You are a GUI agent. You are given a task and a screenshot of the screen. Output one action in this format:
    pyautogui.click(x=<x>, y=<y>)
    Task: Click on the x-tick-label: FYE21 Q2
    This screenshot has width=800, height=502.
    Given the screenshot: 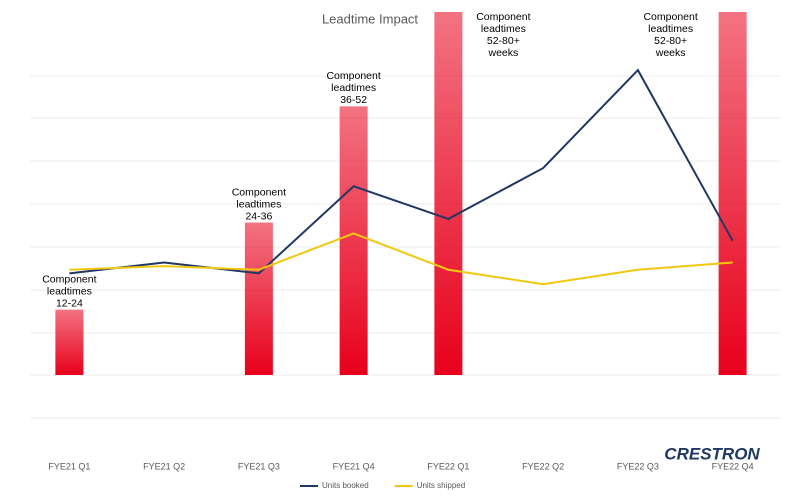 What is the action you would take?
    pyautogui.click(x=164, y=466)
    